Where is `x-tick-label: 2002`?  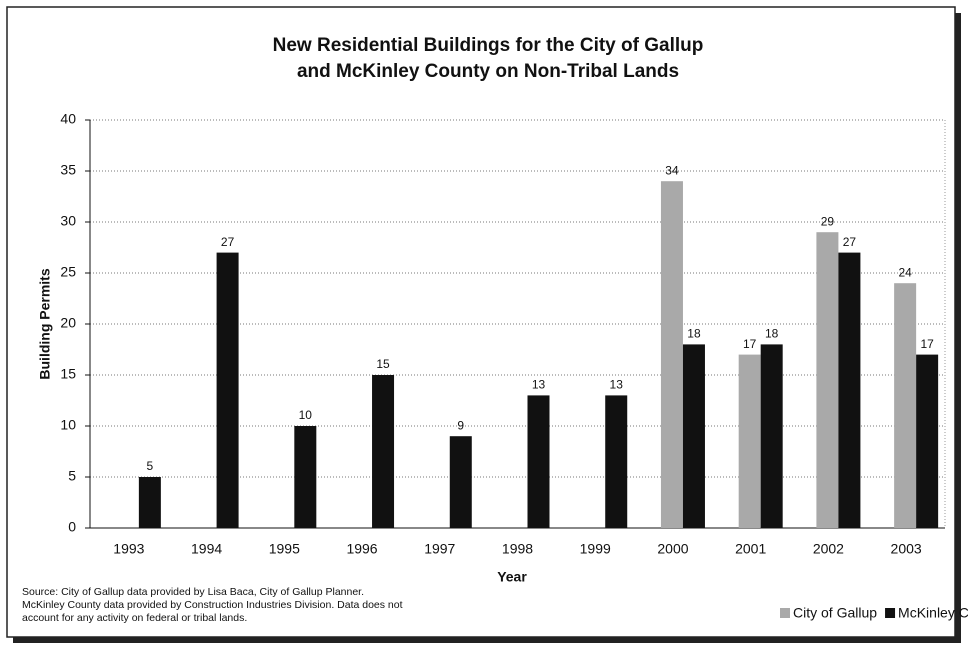 x-tick-label: 2002 is located at coordinates (828, 549).